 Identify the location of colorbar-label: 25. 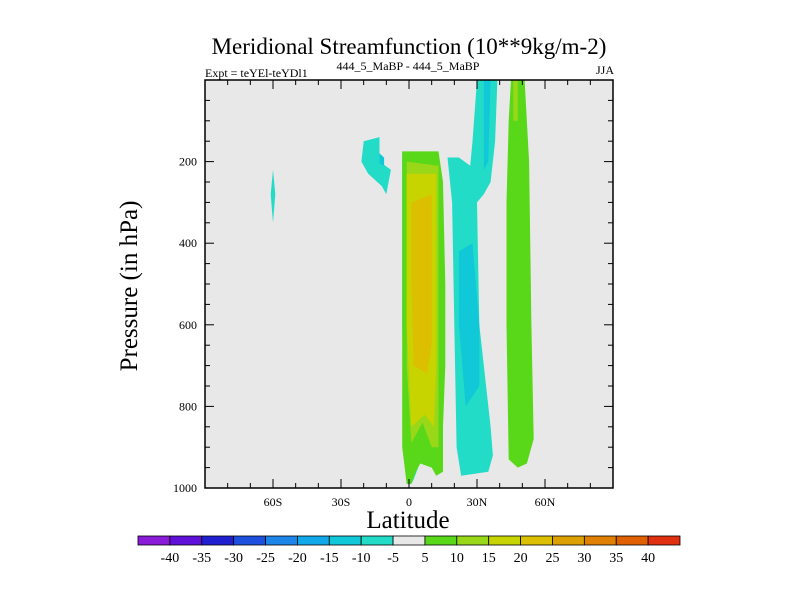
(552, 558).